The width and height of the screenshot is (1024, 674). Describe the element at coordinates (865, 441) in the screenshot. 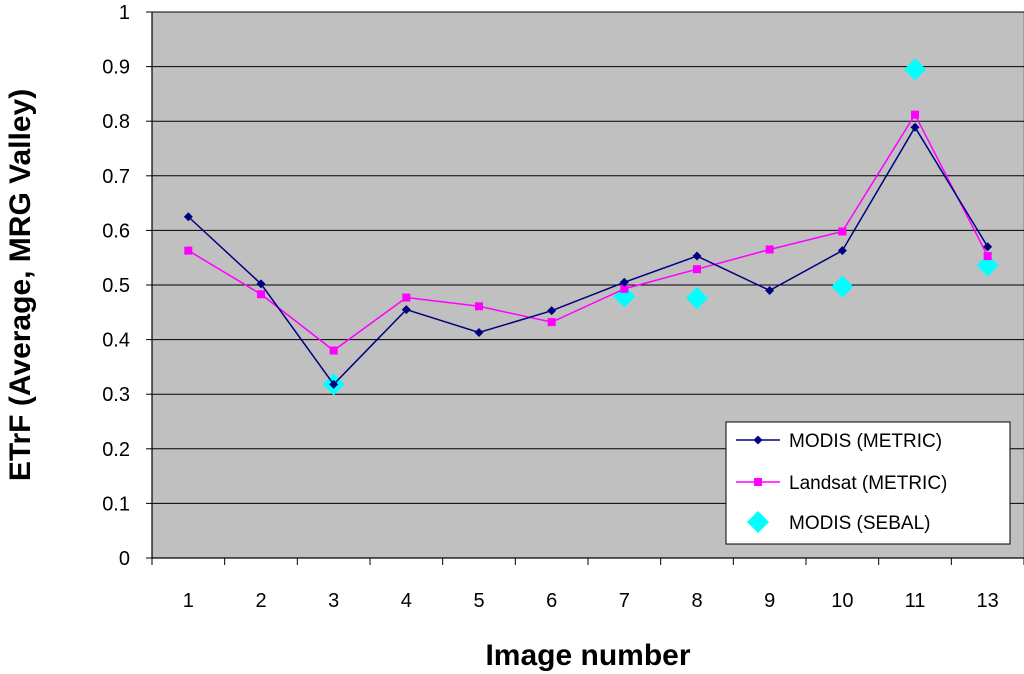

I see `legend-label: MODIS (METRIC)` at that location.